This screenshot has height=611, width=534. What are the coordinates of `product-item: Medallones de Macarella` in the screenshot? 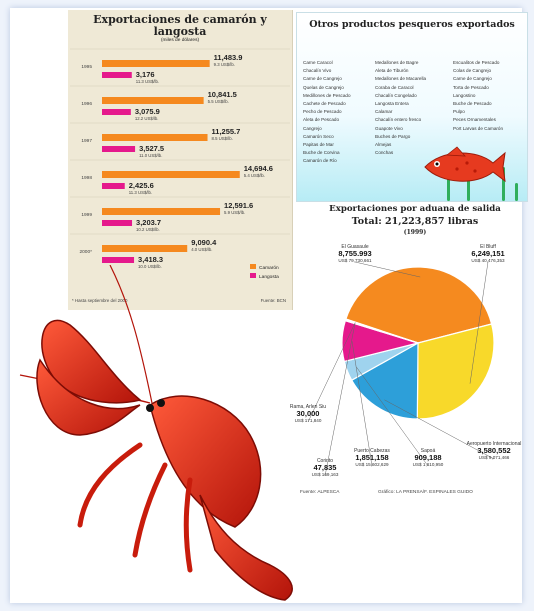 It's located at (401, 79).